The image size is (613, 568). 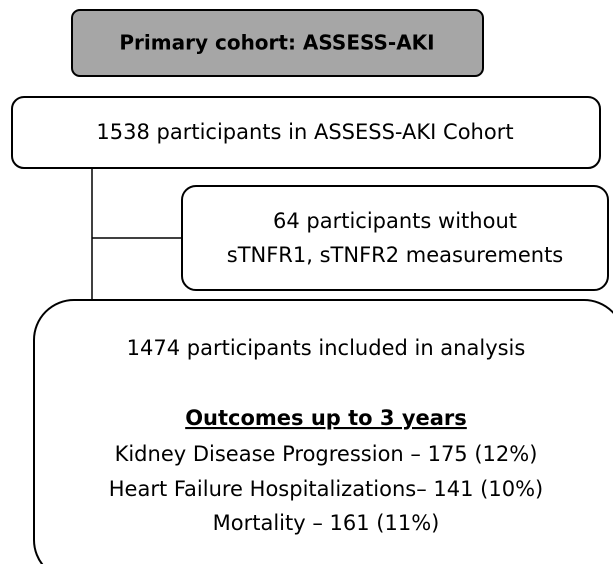 What do you see at coordinates (326, 454) in the screenshot?
I see `outcome-line: Kidney Disease Progression – 175 (12%)` at bounding box center [326, 454].